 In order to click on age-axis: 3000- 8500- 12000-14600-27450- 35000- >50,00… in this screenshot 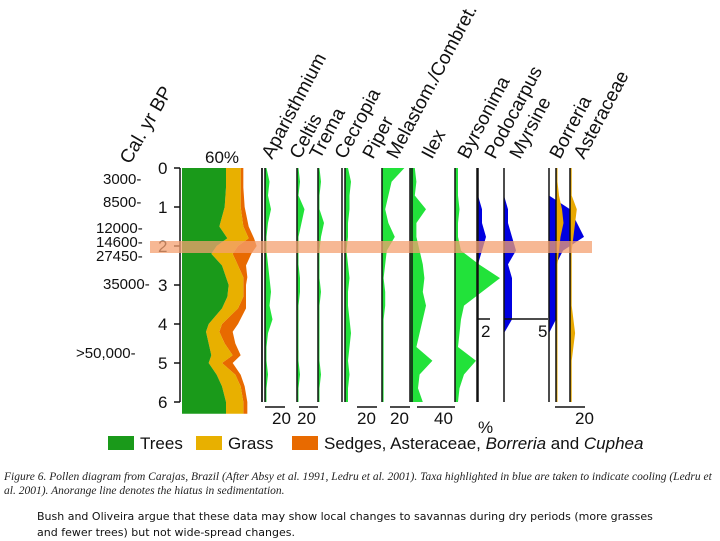, I will do `click(113, 266)`.